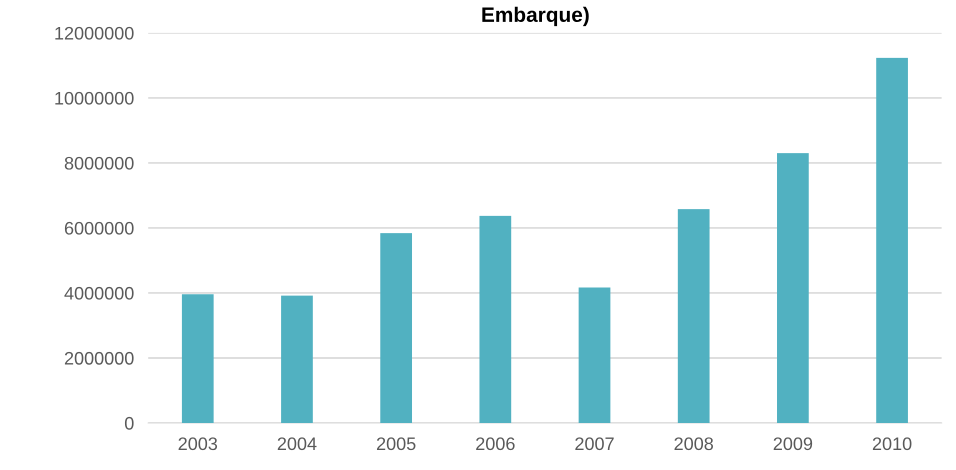 Image resolution: width=956 pixels, height=470 pixels. What do you see at coordinates (892, 443) in the screenshot?
I see `x-tick-label: 2010` at bounding box center [892, 443].